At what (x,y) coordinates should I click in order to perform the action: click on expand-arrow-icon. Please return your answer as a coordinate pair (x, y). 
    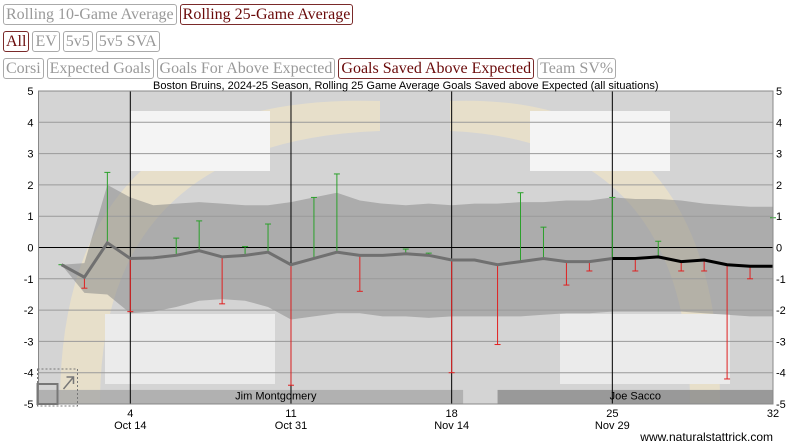
    Looking at the image, I should click on (68, 383).